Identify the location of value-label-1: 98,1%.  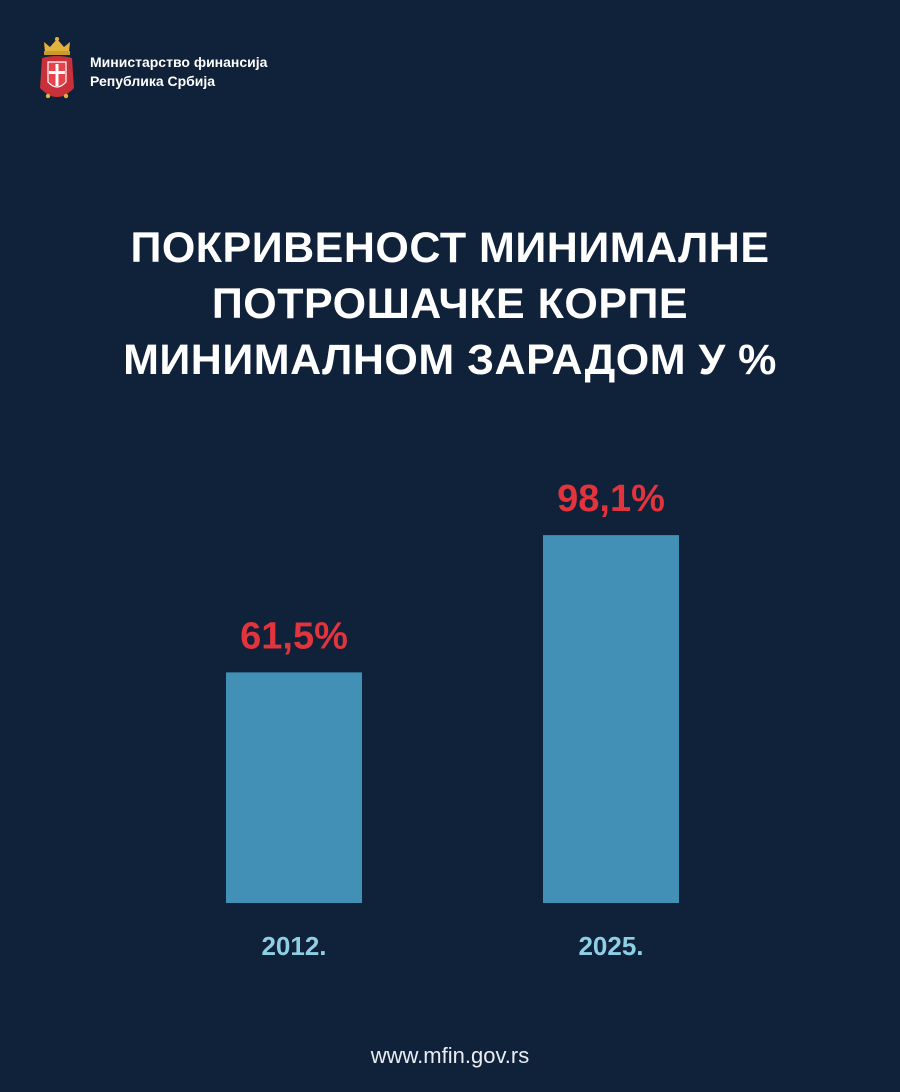
(611, 499).